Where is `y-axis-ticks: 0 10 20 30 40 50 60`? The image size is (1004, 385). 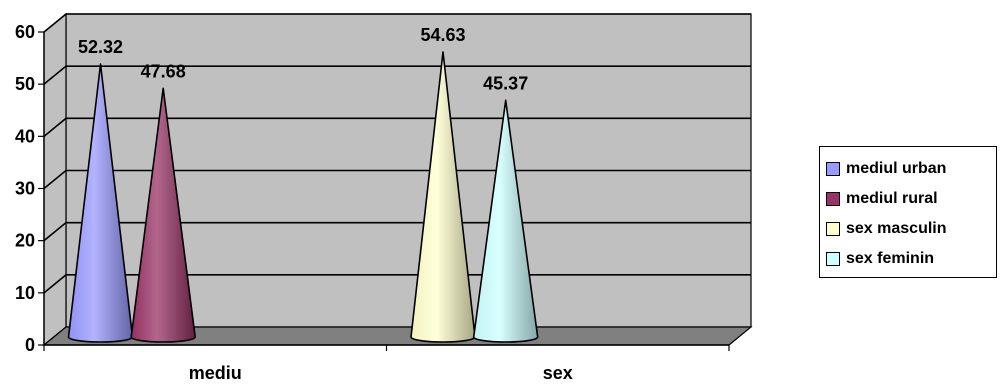 y-axis-ticks: 0 10 20 30 40 50 60 is located at coordinates (29, 188).